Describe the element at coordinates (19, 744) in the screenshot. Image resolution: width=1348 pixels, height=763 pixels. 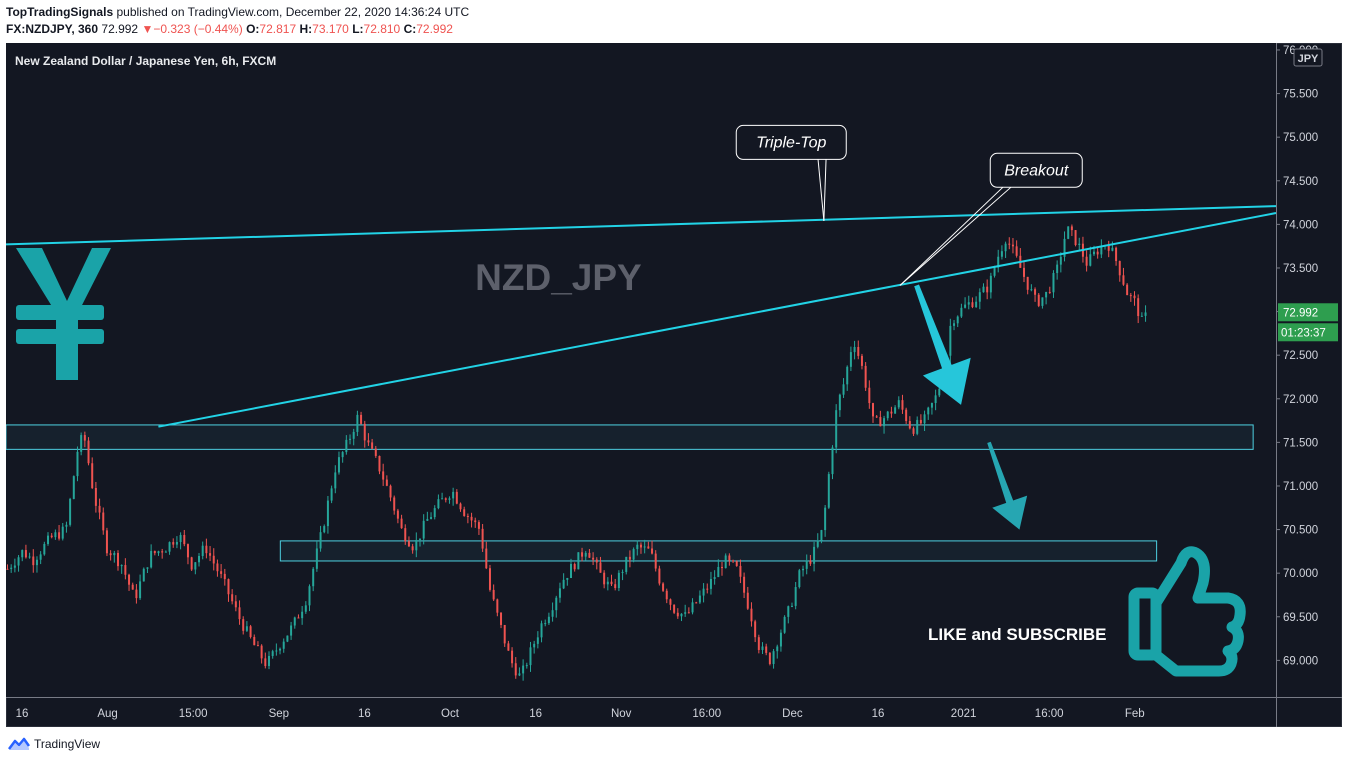
I see `tradingview-logo-icon` at that location.